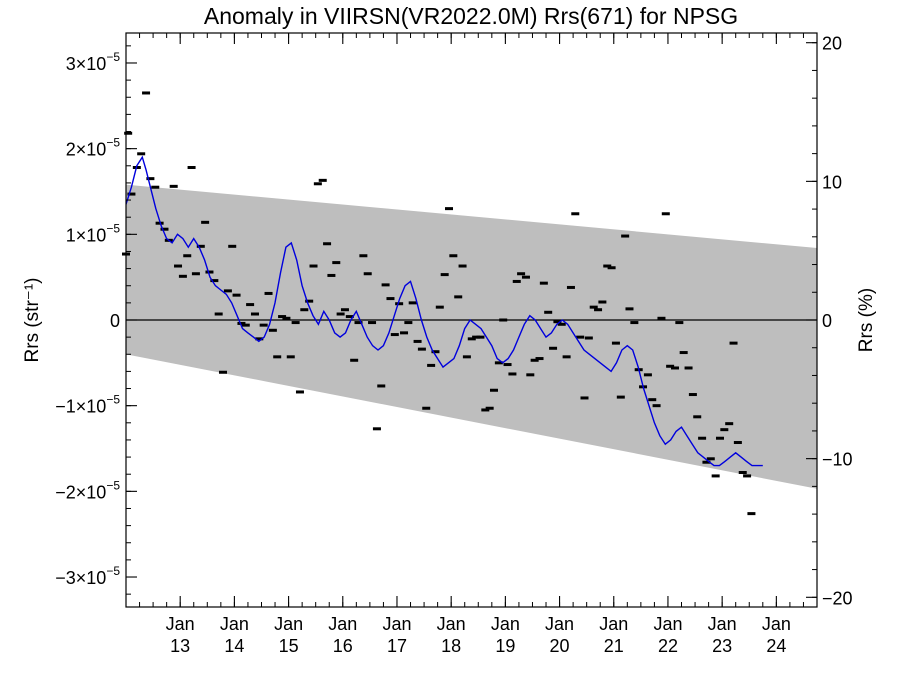 This screenshot has width=900, height=680. What do you see at coordinates (722, 646) in the screenshot?
I see `x-tick-label-year: 23` at bounding box center [722, 646].